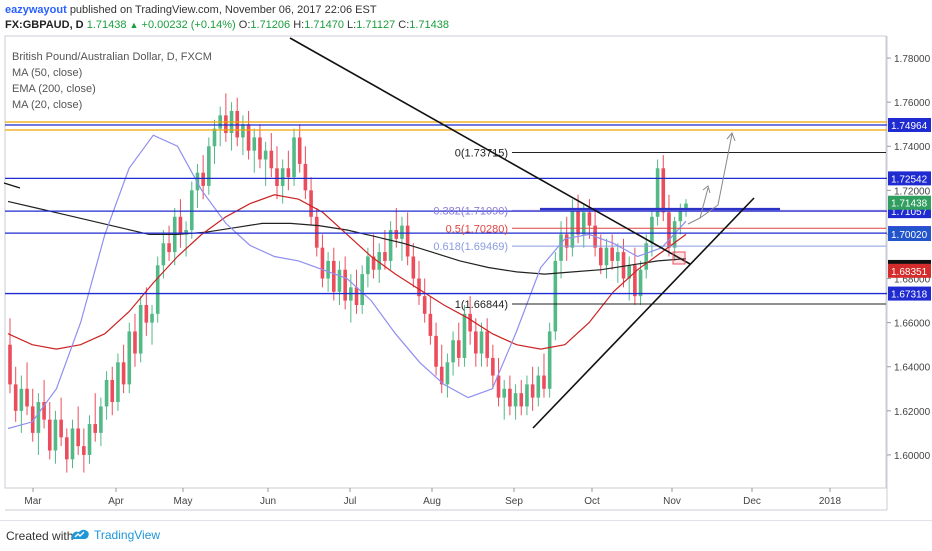 This screenshot has height=551, width=932. What do you see at coordinates (830, 501) in the screenshot?
I see `x-tick-label: 2018` at bounding box center [830, 501].